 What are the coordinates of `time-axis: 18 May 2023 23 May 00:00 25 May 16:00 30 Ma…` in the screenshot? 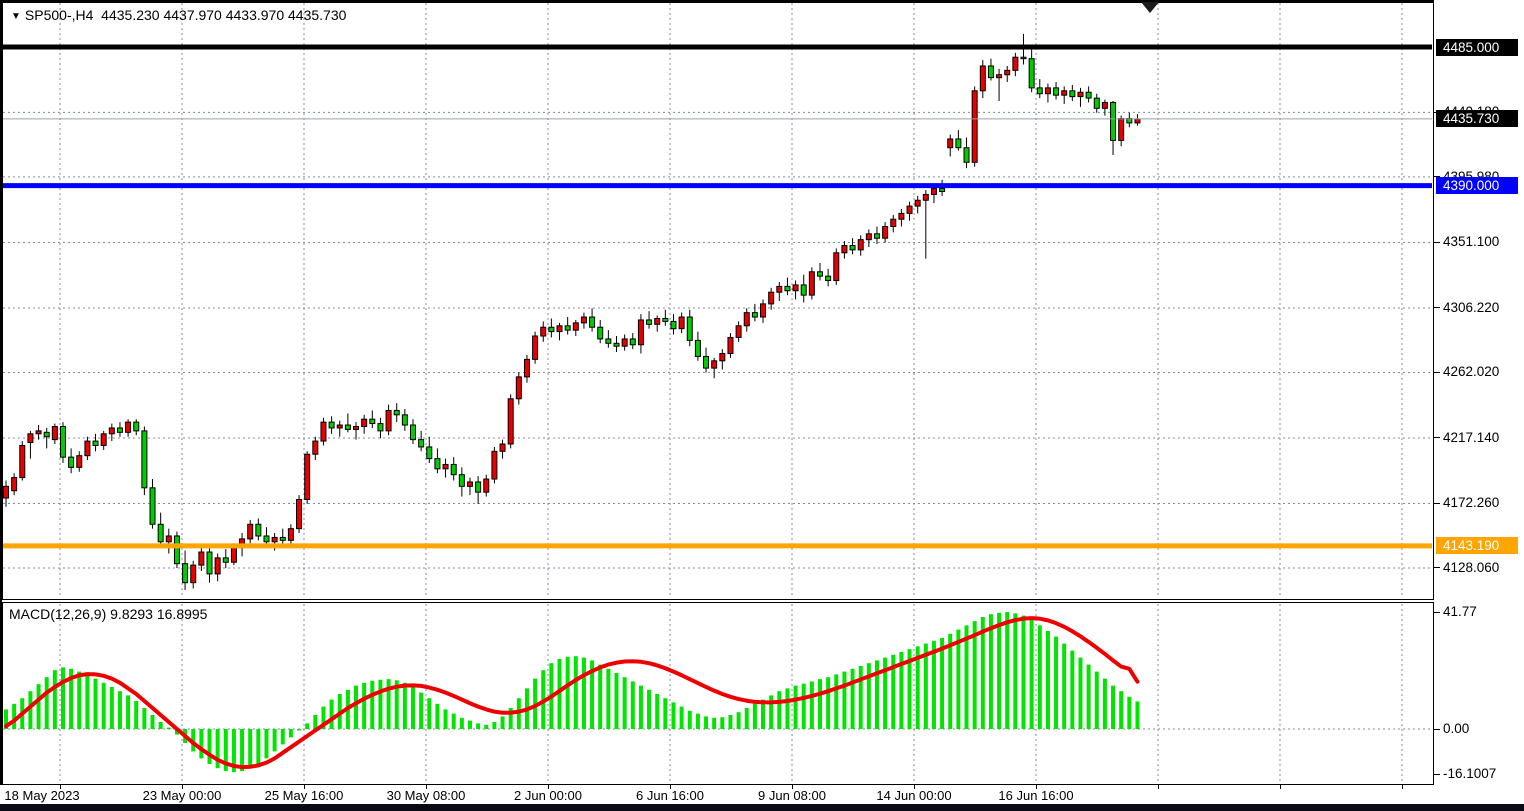 It's located at (717, 794).